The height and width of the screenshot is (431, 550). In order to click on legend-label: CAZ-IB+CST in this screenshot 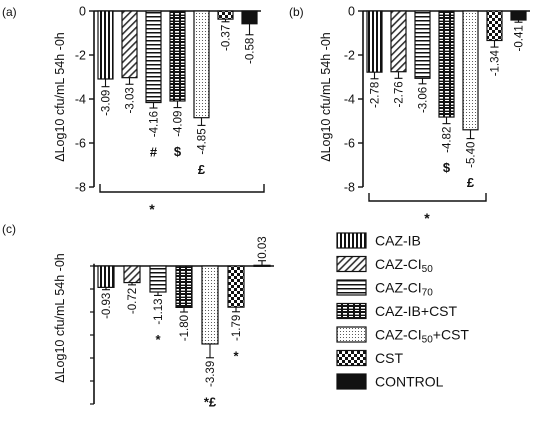, I will do `click(416, 311)`.